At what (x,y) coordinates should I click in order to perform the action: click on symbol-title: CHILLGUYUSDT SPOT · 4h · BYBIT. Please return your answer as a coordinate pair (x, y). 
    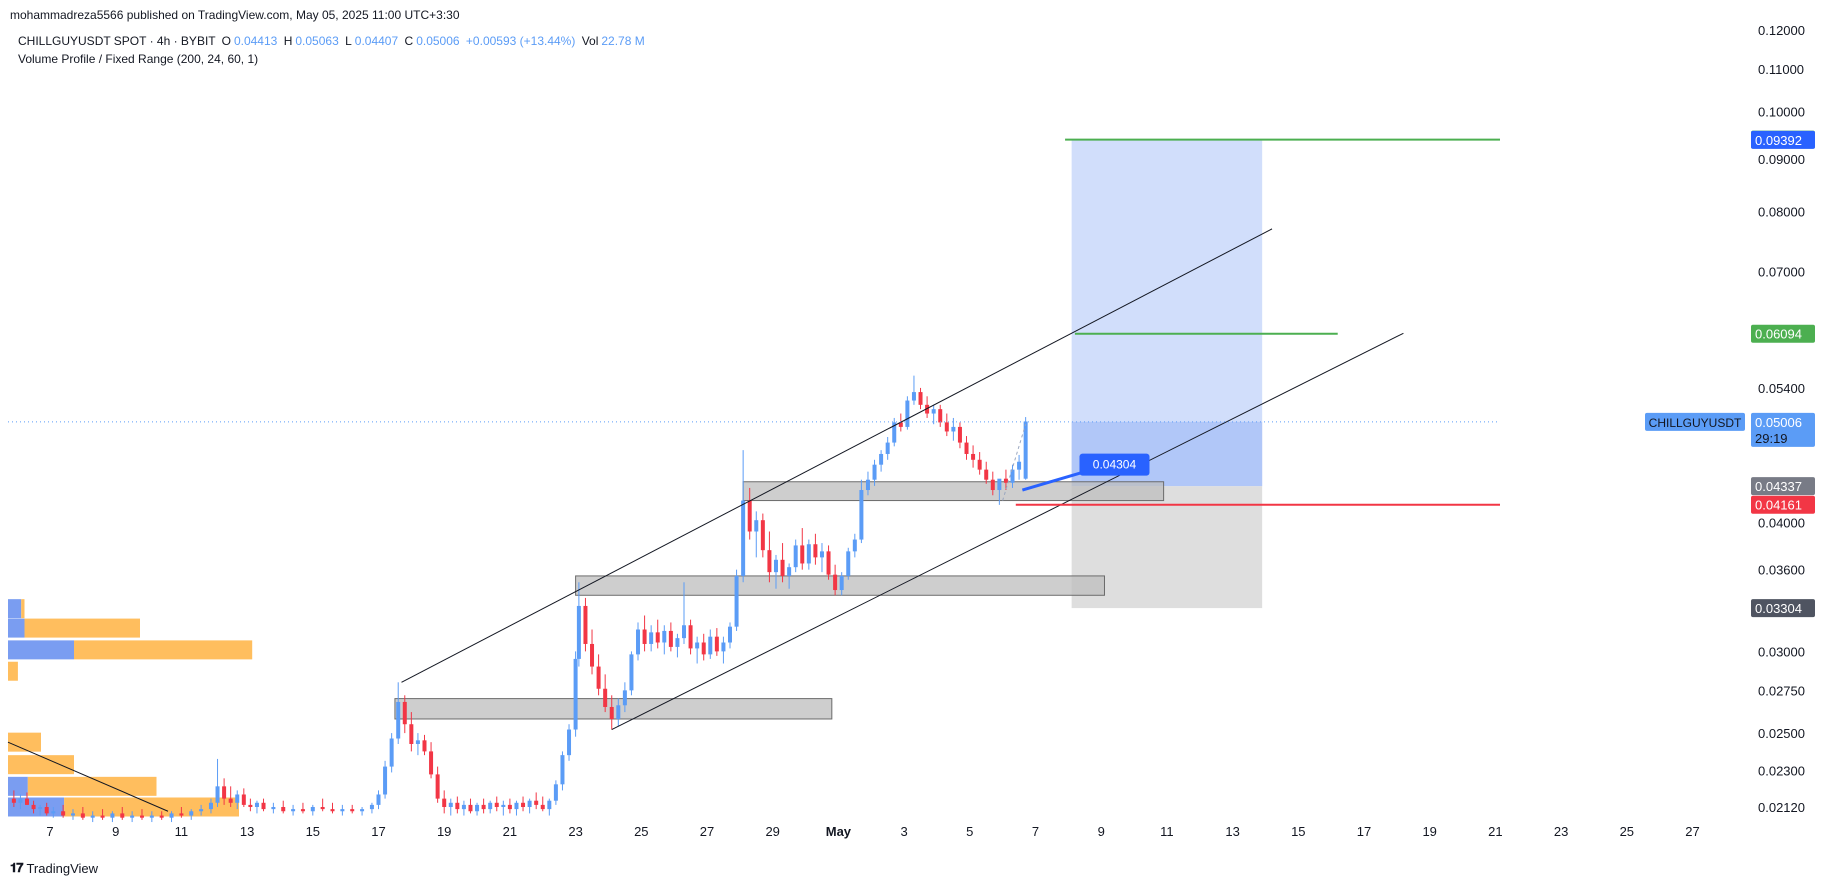
    Looking at the image, I should click on (117, 41).